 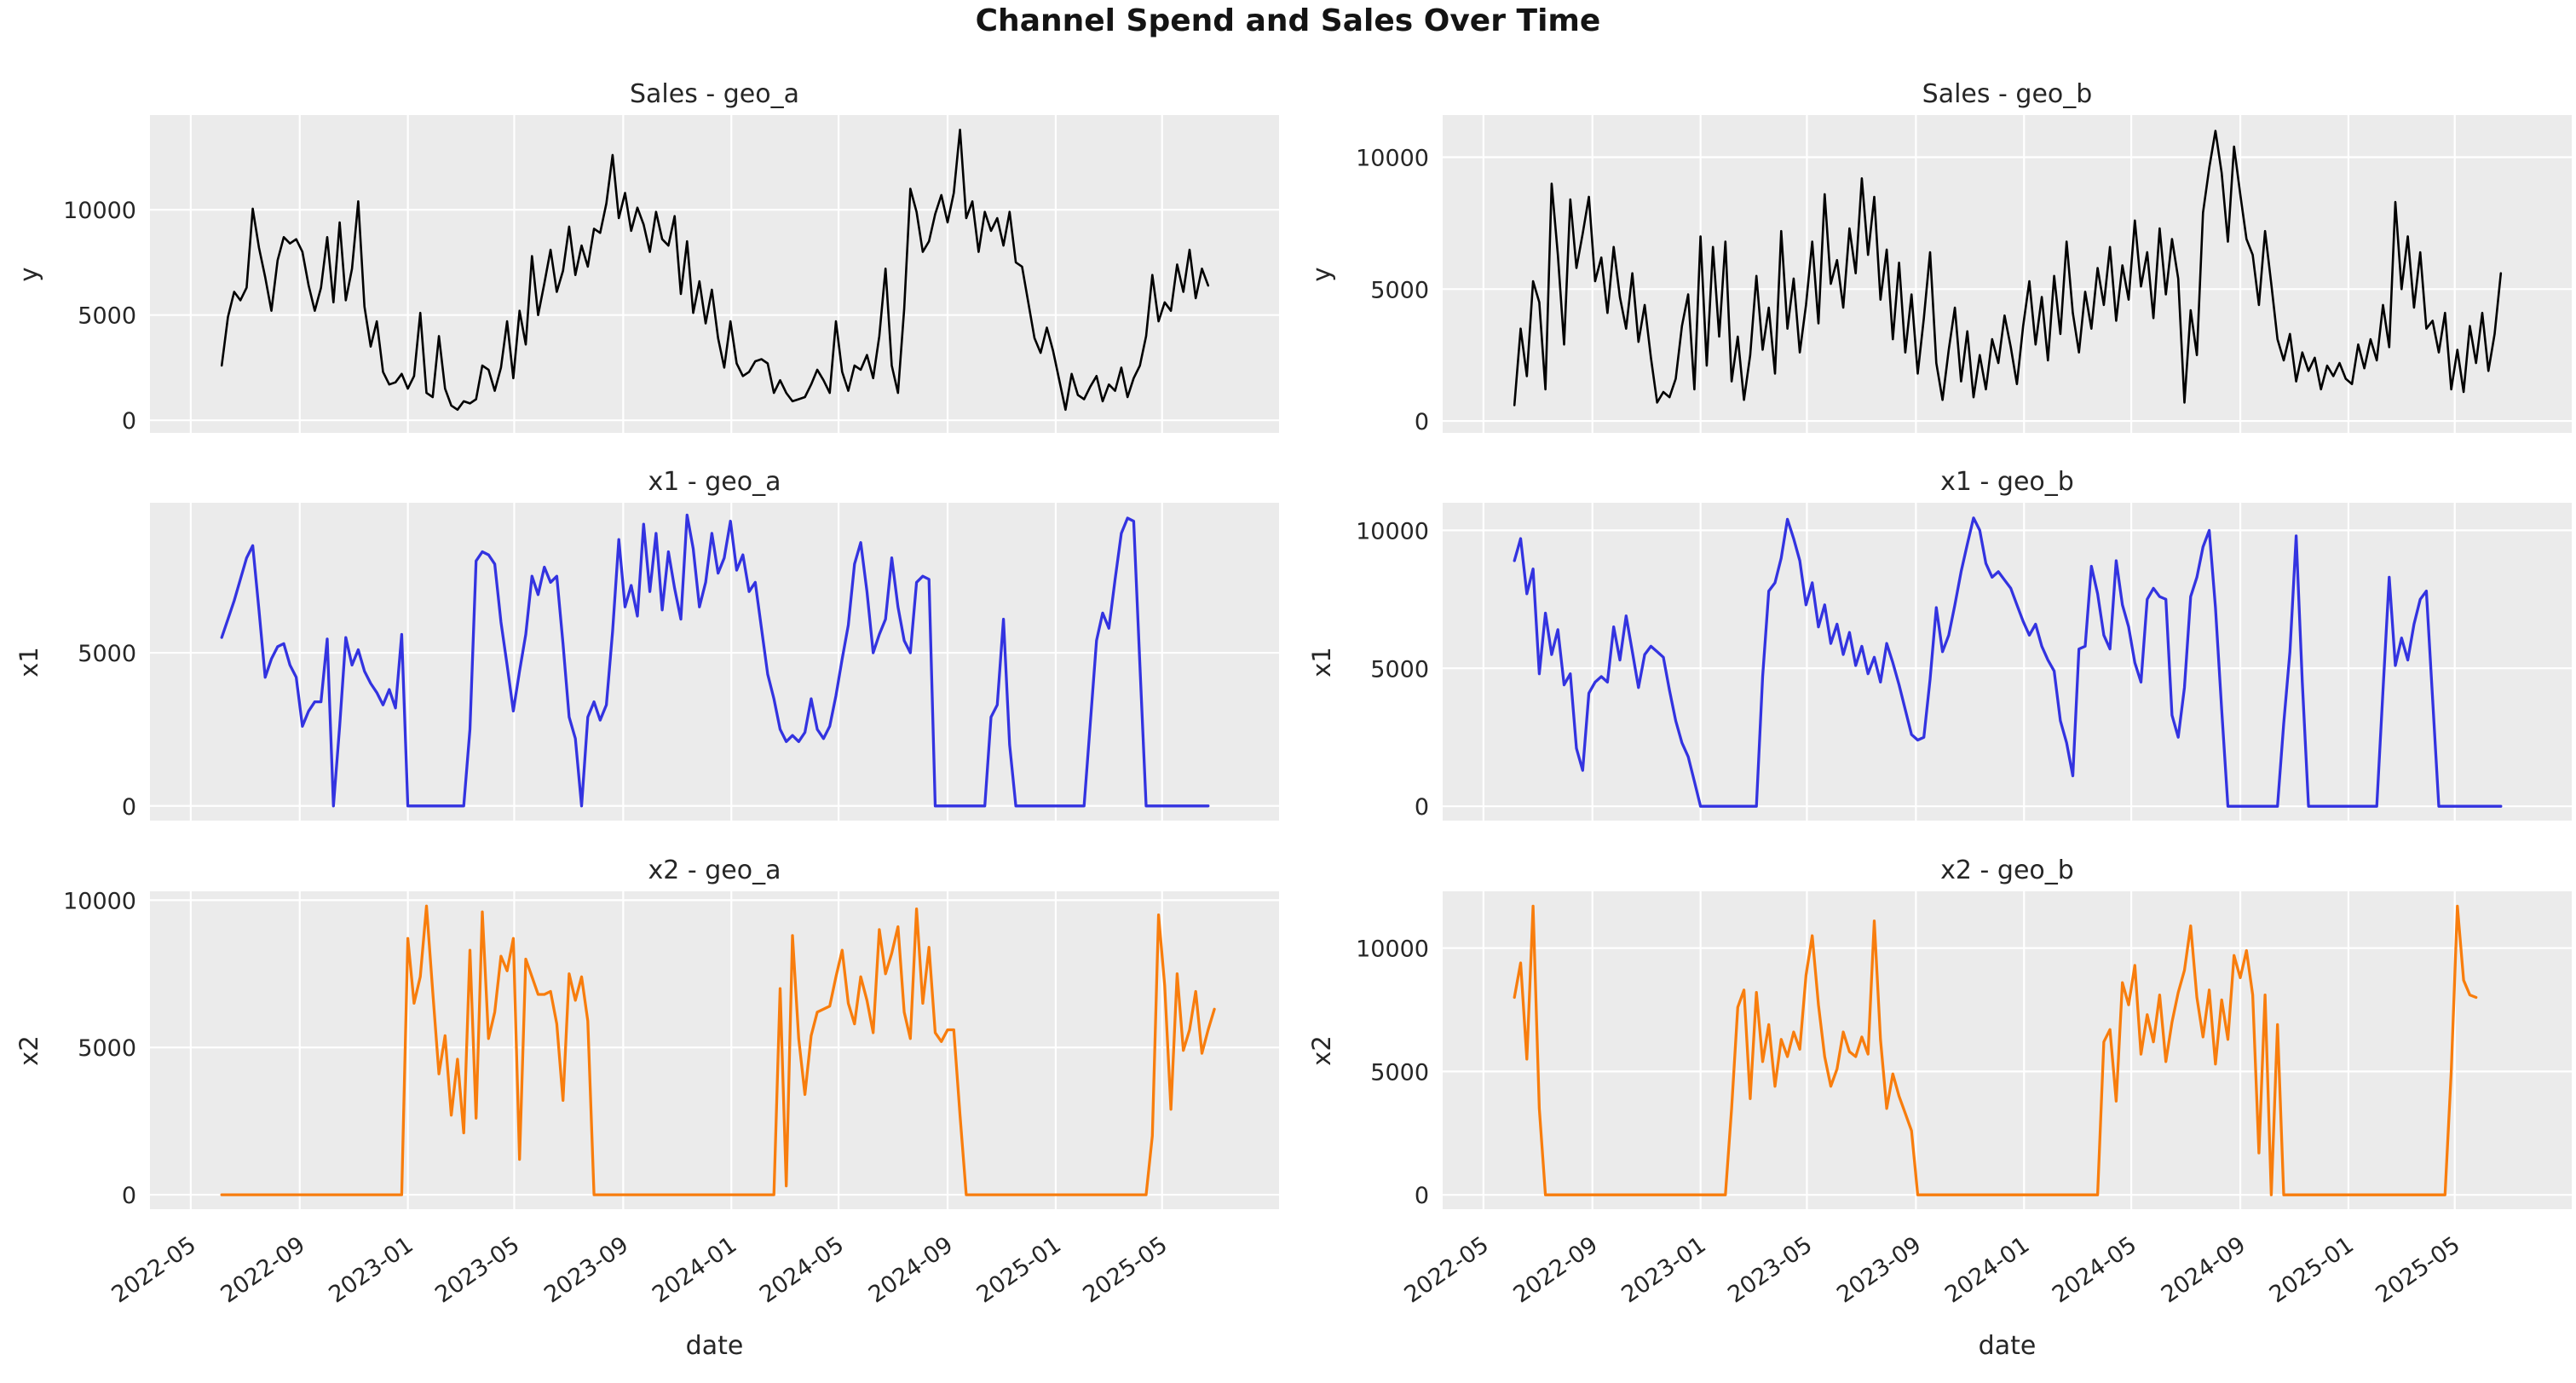 I want to click on series-line-x2_geo_a, so click(x=718, y=1050).